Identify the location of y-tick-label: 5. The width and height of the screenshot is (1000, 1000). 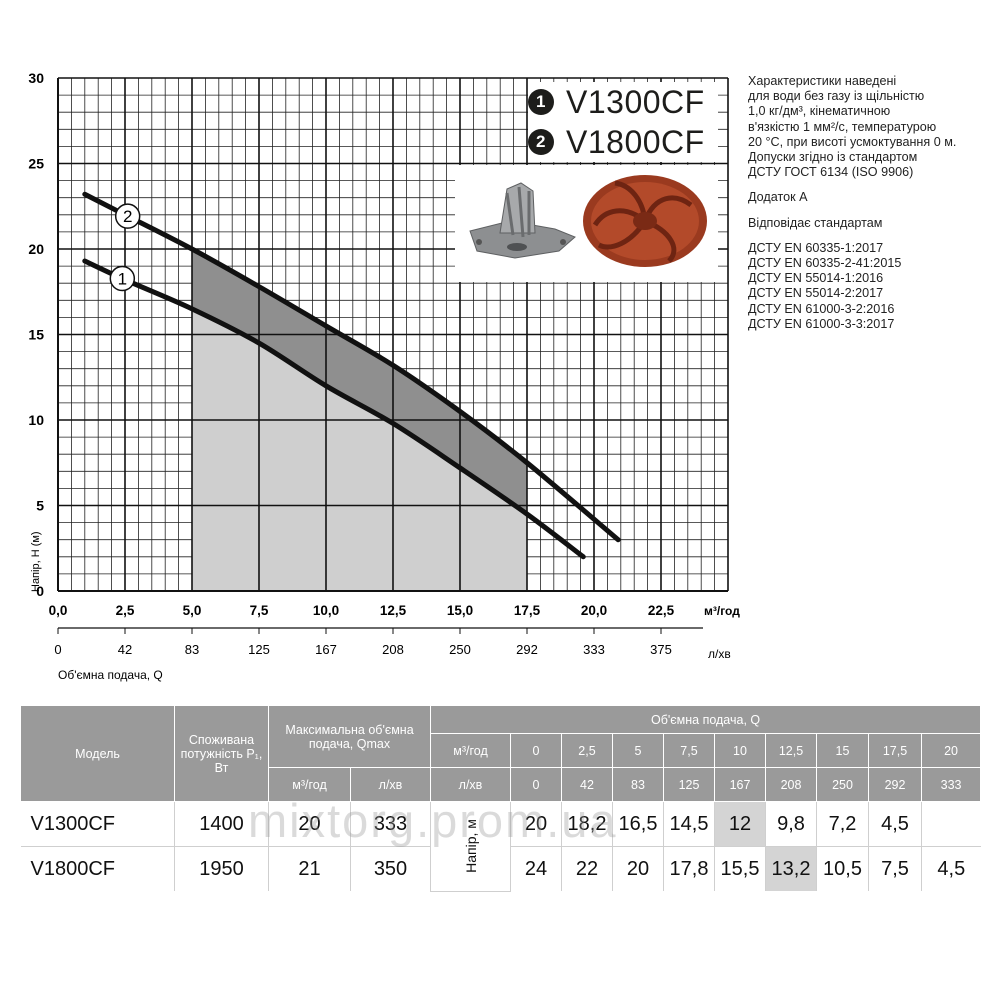
(40, 506).